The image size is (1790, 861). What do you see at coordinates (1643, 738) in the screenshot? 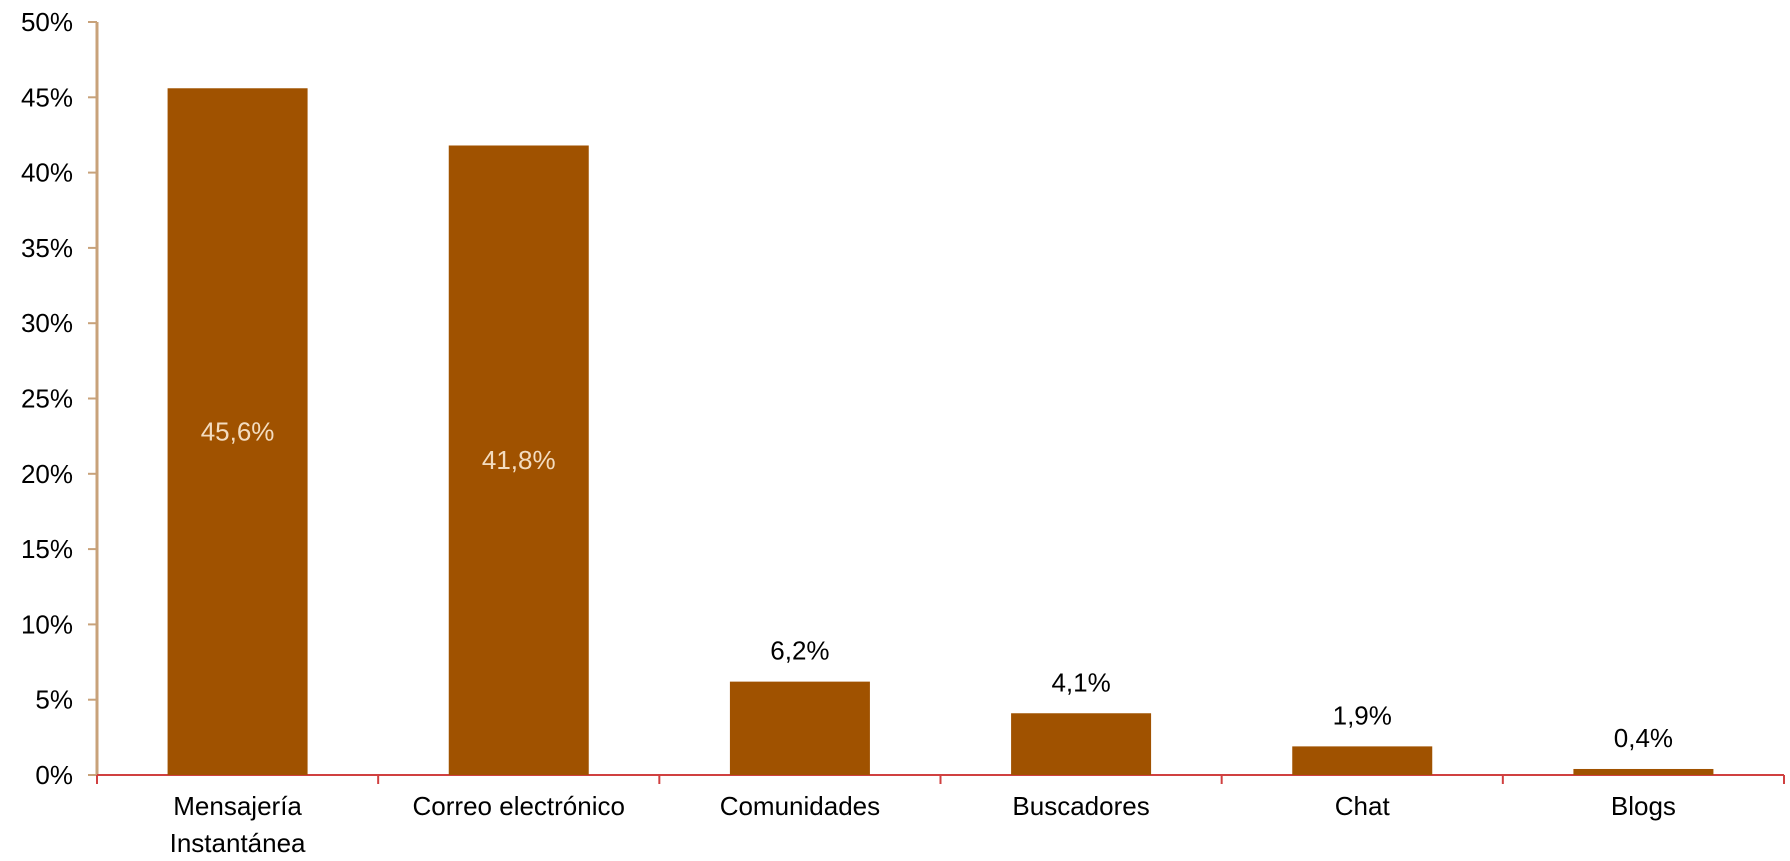
I see `data-label: 0,4%` at bounding box center [1643, 738].